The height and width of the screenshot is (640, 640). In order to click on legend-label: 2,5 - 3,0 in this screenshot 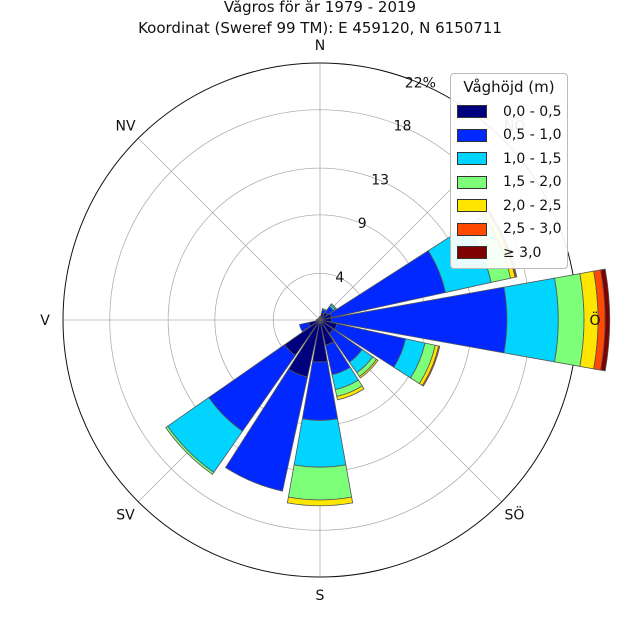, I will do `click(532, 229)`.